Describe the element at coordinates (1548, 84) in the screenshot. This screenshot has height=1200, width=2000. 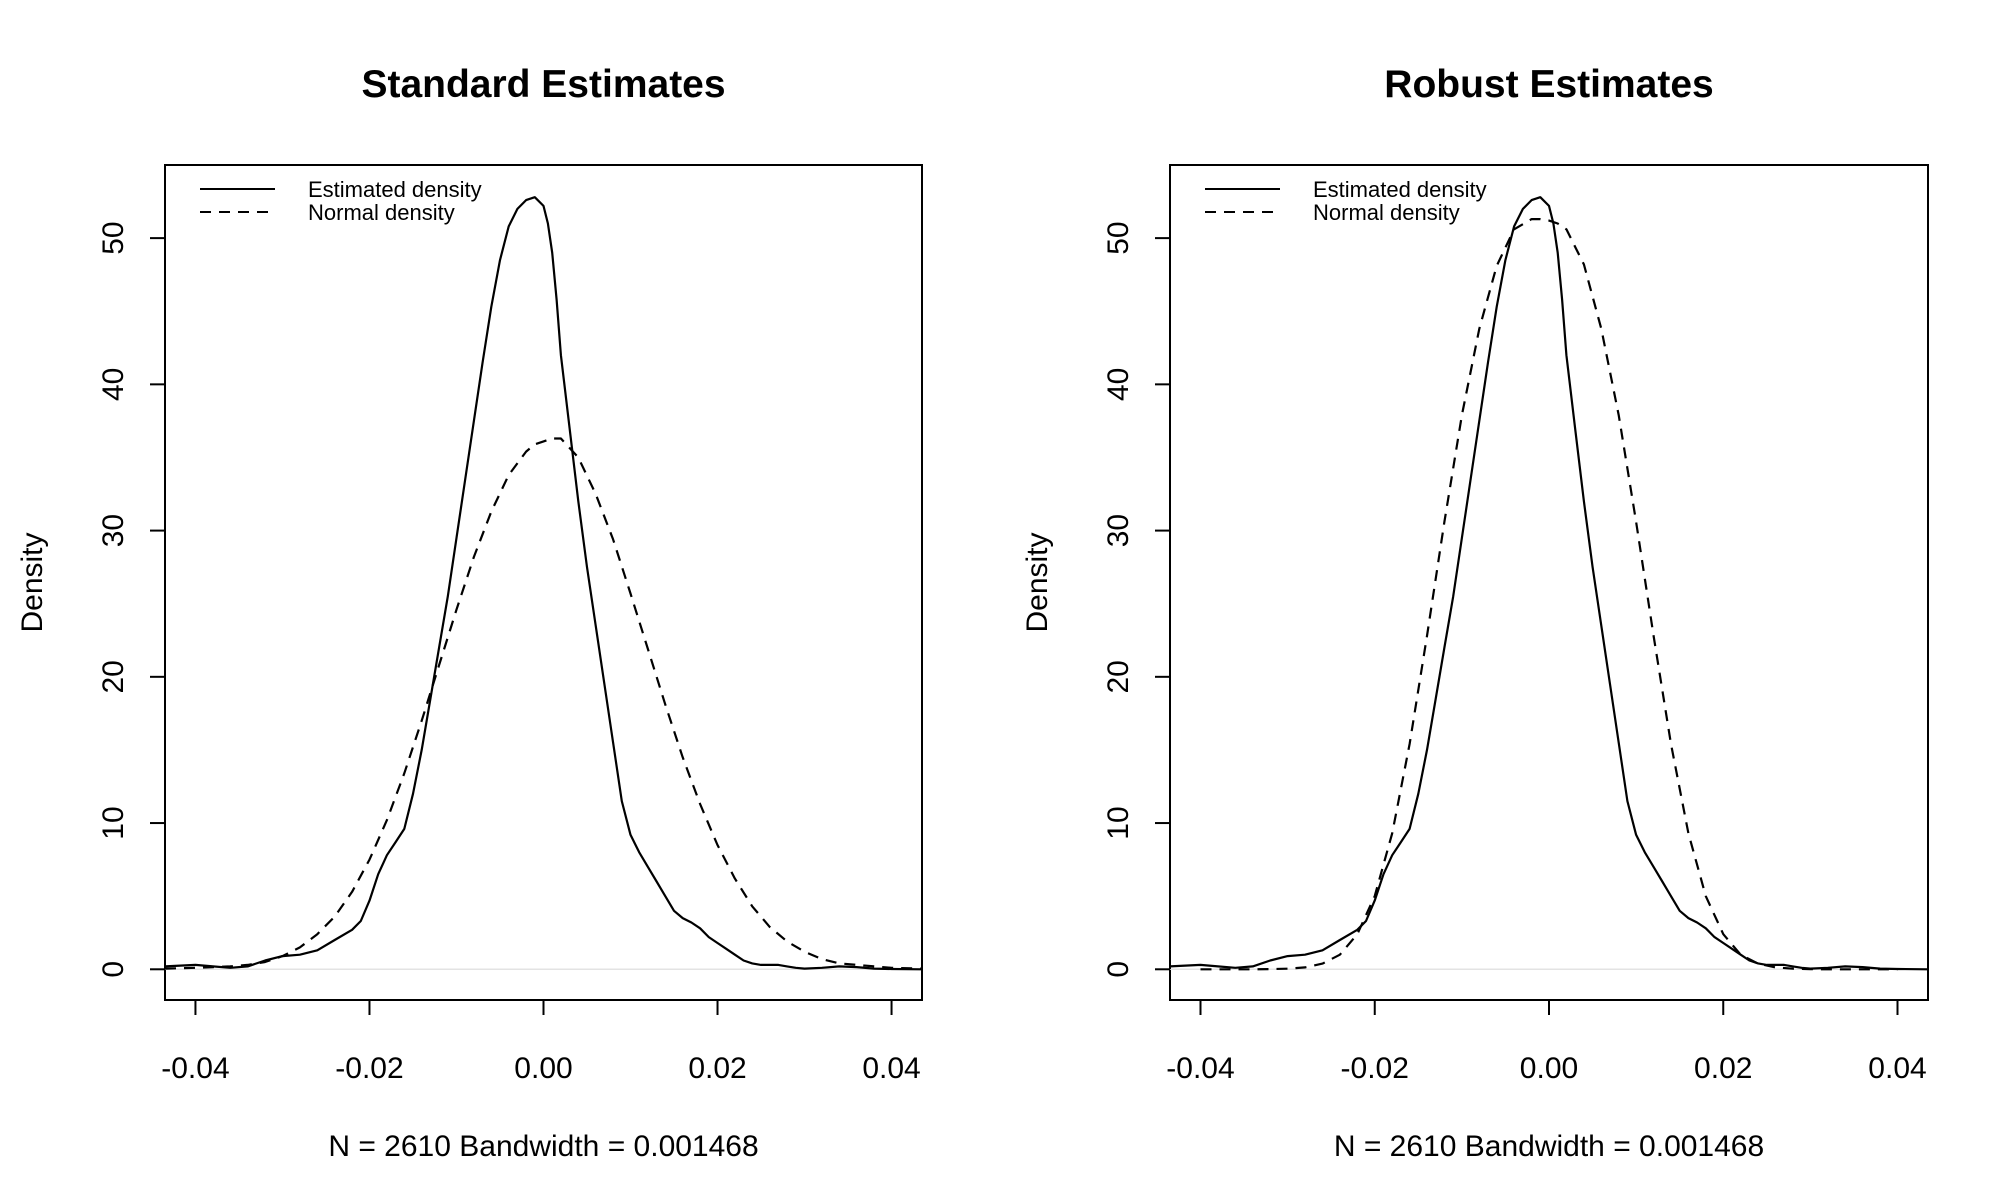
I see `chart-title: Robust Estimates` at that location.